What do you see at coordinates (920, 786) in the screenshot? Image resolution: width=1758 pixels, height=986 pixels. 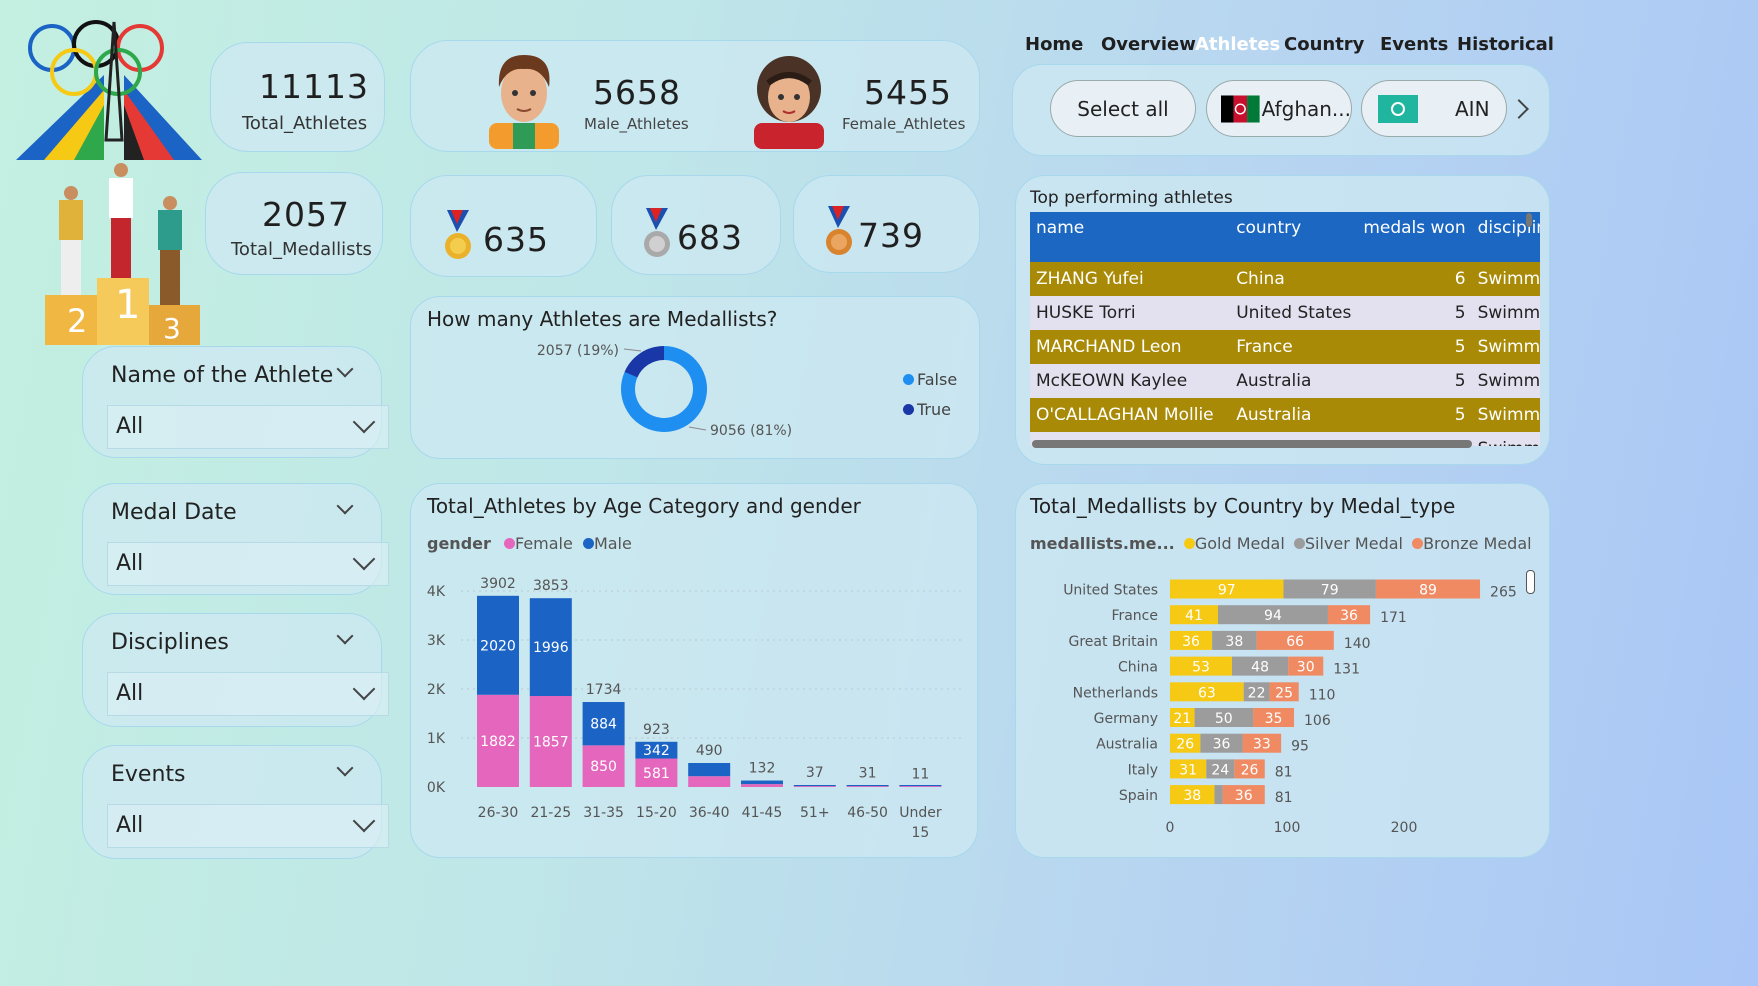 I see `bar-female-Under 15` at bounding box center [920, 786].